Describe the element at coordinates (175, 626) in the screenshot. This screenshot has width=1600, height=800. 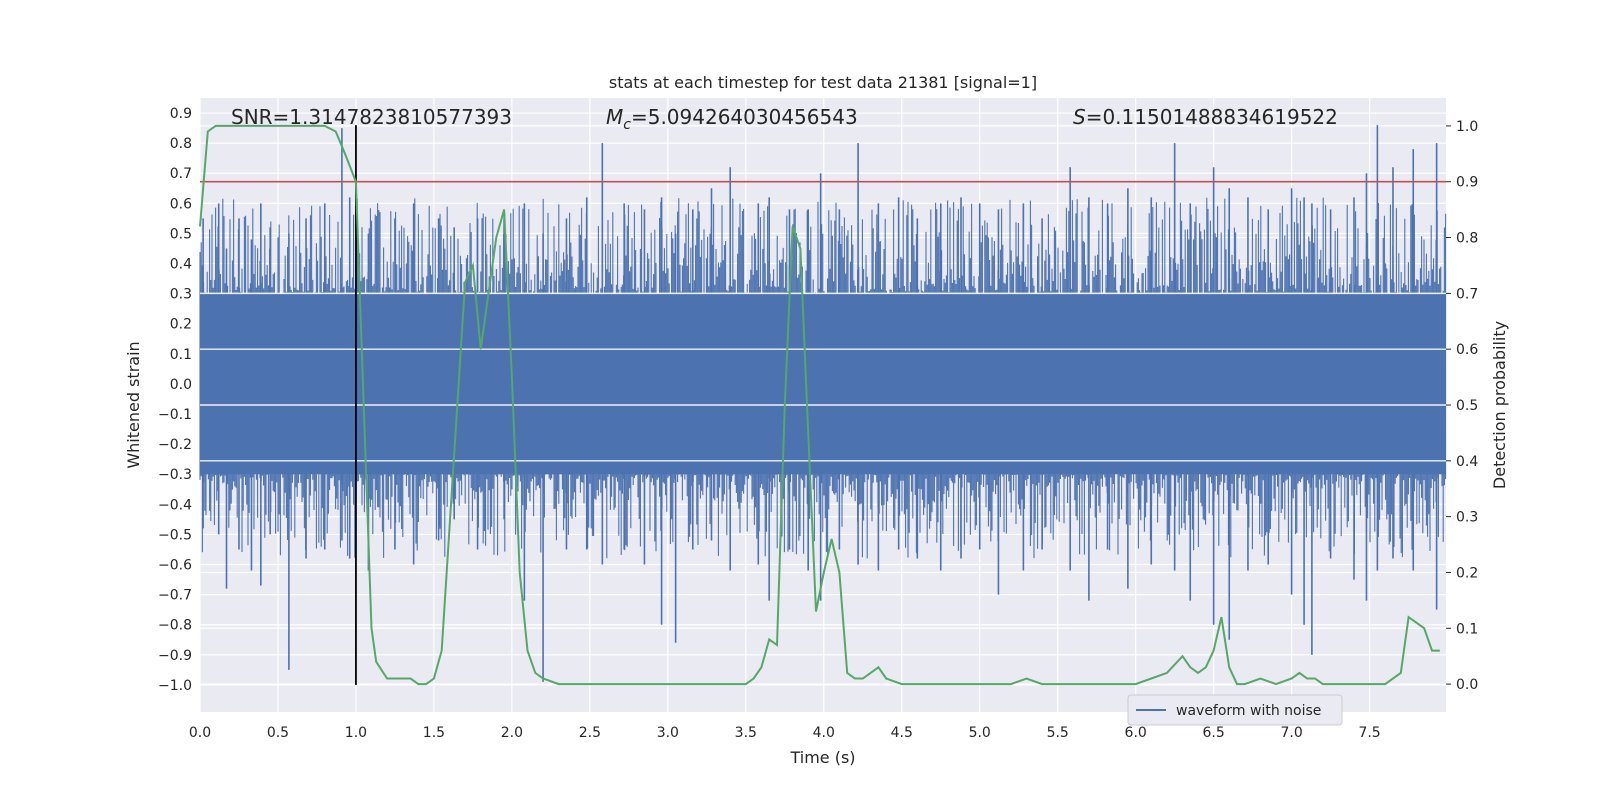
I see `y-tick-label: −0.8` at that location.